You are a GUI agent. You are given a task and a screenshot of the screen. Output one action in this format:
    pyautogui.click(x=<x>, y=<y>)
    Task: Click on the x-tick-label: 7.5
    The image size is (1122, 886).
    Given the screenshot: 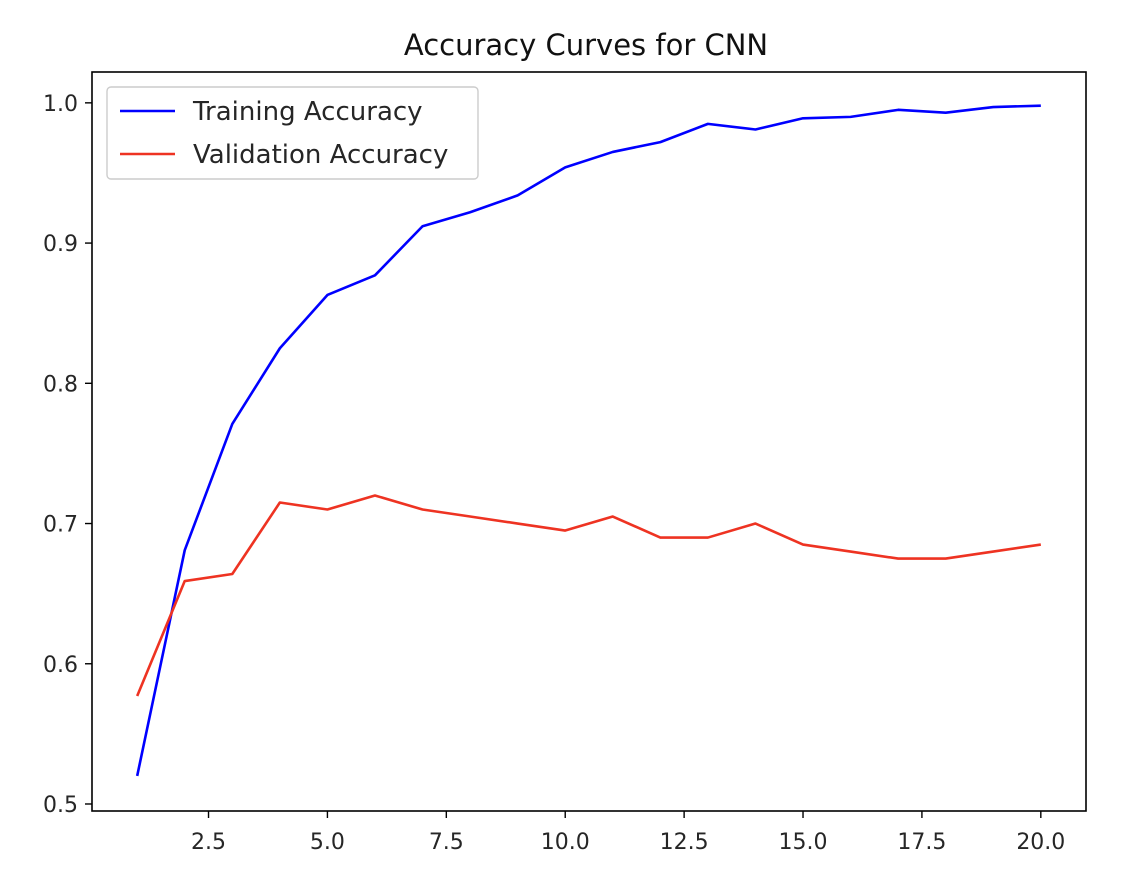 What is the action you would take?
    pyautogui.click(x=446, y=842)
    